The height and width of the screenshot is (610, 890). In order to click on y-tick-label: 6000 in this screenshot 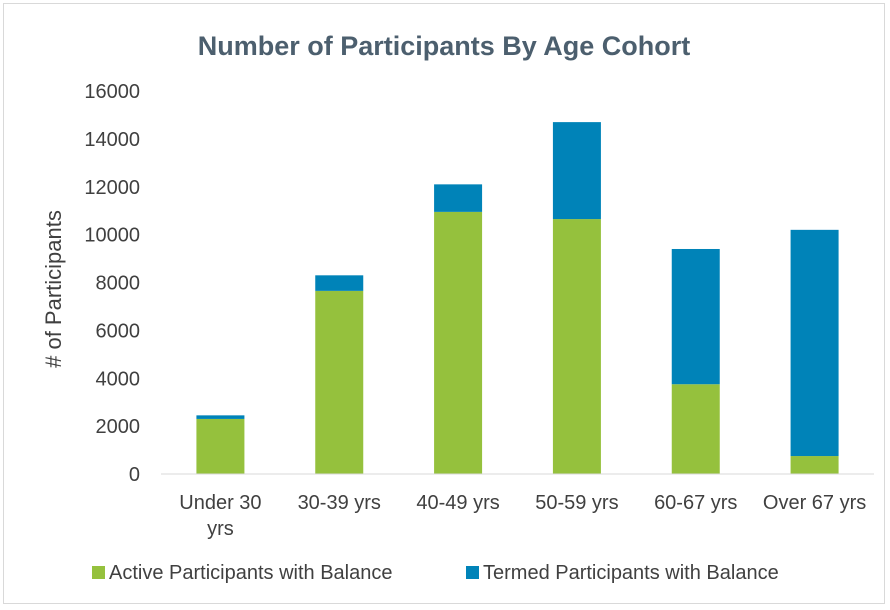, I will do `click(118, 331)`.